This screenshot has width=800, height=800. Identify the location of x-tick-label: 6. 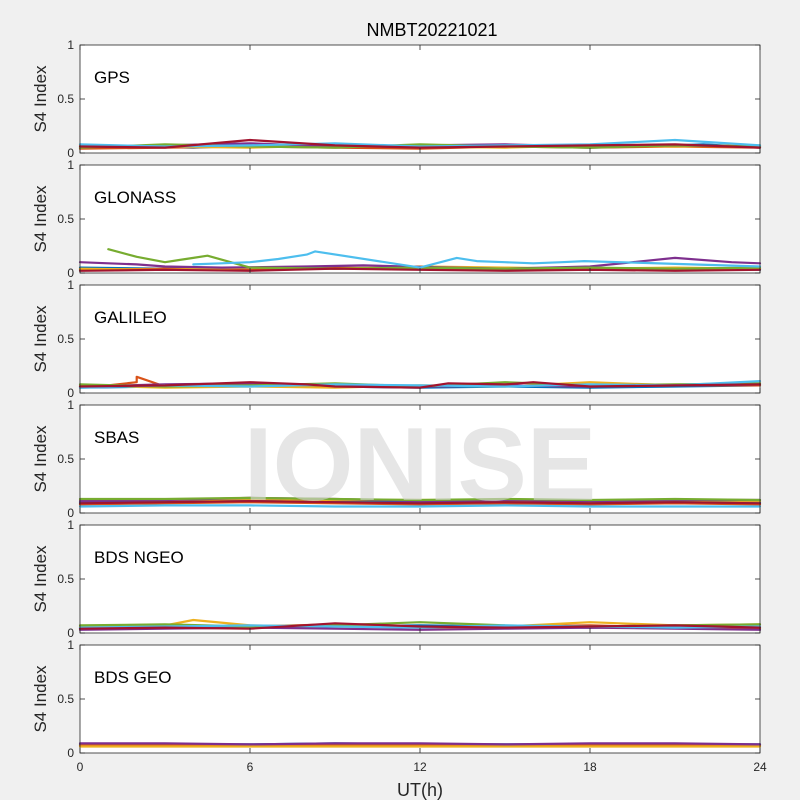
(250, 767).